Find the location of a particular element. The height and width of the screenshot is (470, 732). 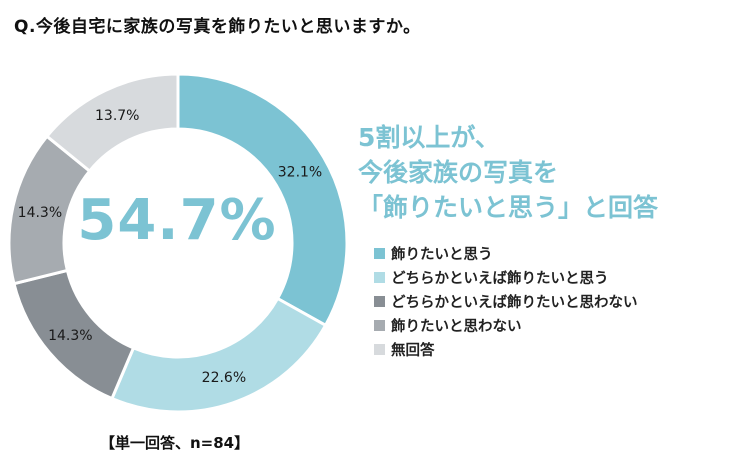

legend-label: どちらかといえば飾りたいと思わない is located at coordinates (514, 302).